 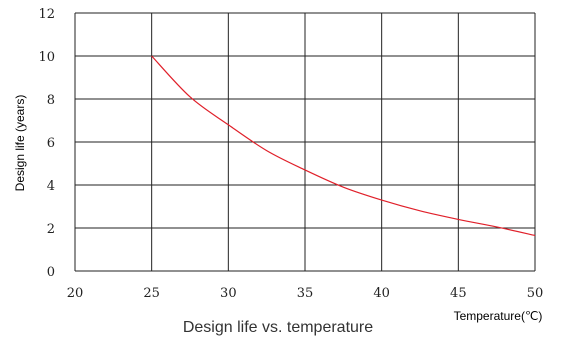 I want to click on chart-title: Design life vs. temperature, so click(x=278, y=327).